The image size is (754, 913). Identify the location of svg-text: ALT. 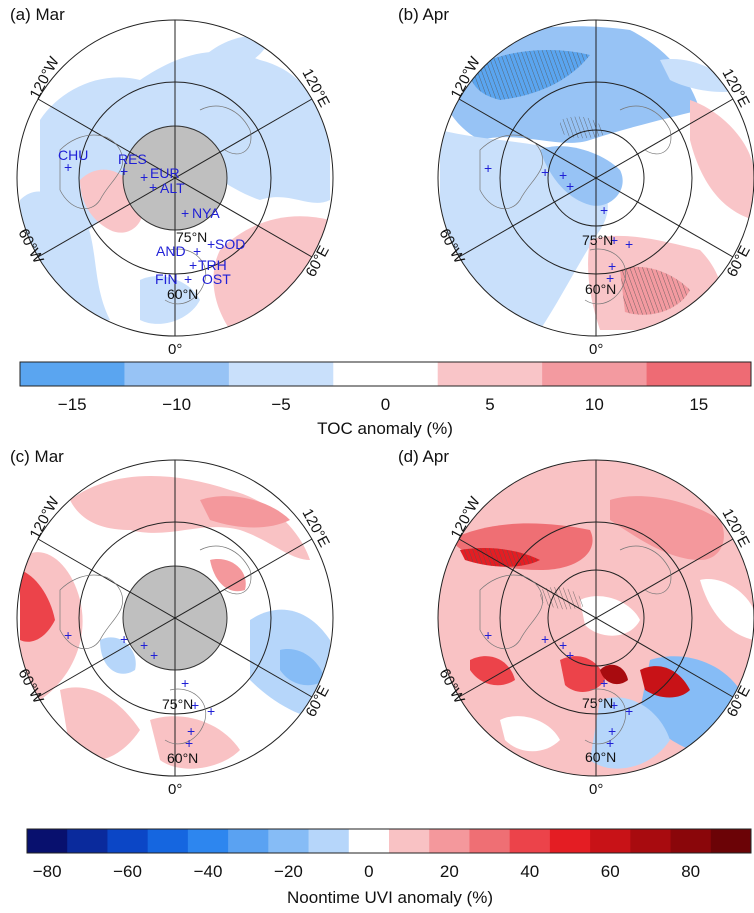
(172, 188).